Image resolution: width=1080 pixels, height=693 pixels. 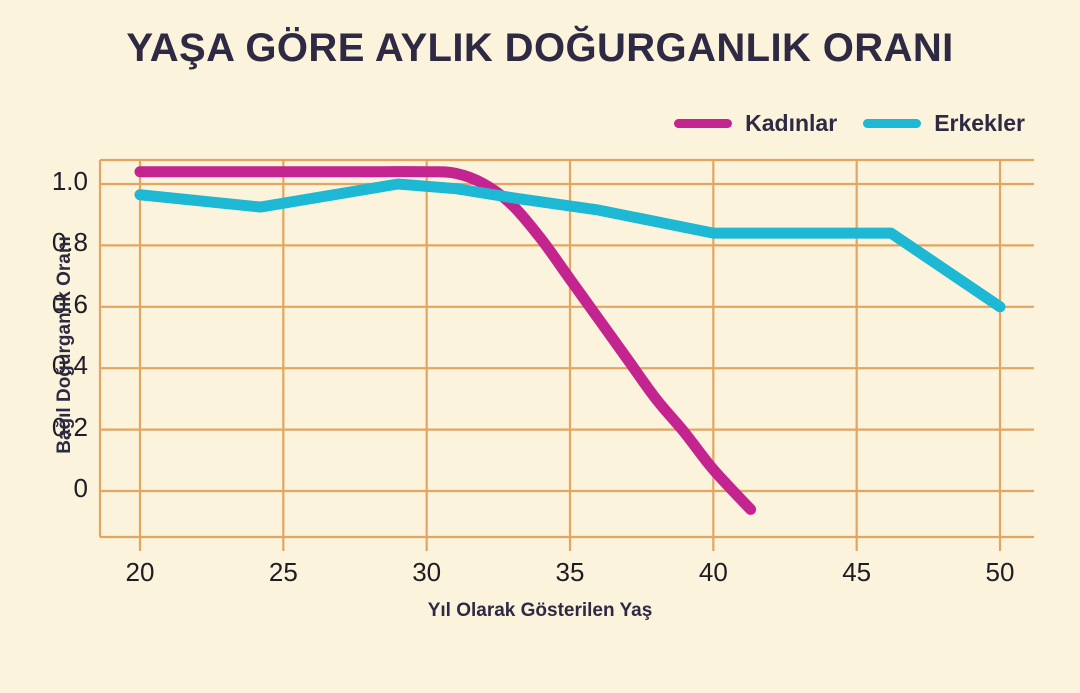 I want to click on x-axis-title: Yıl Olarak Gösterilen Yaş, so click(x=540, y=610).